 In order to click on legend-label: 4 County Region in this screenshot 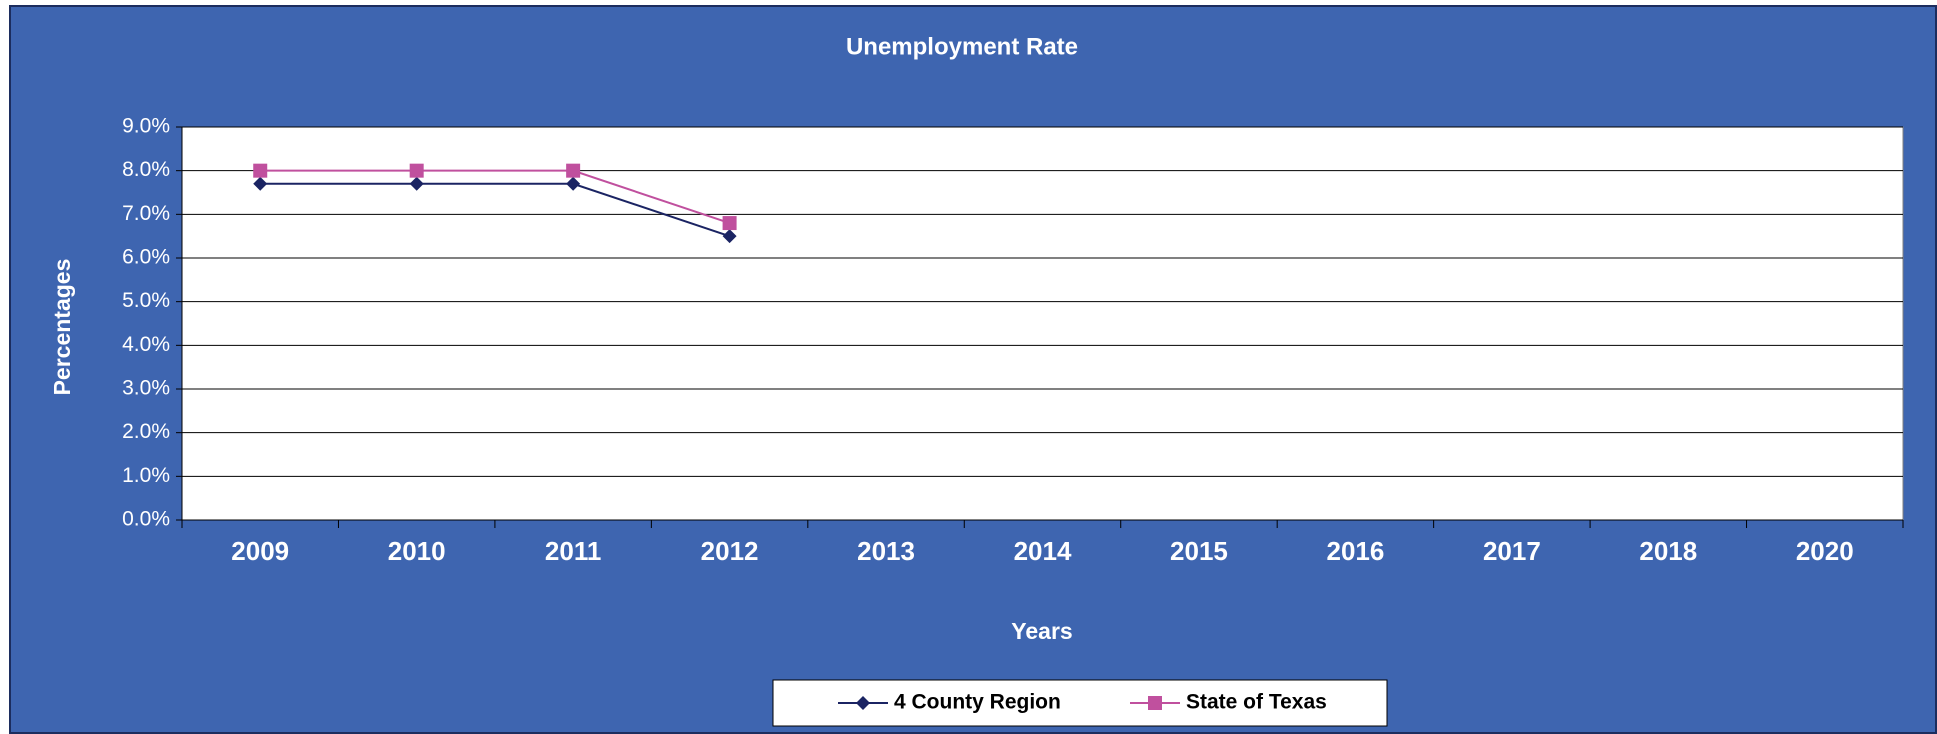, I will do `click(977, 702)`.